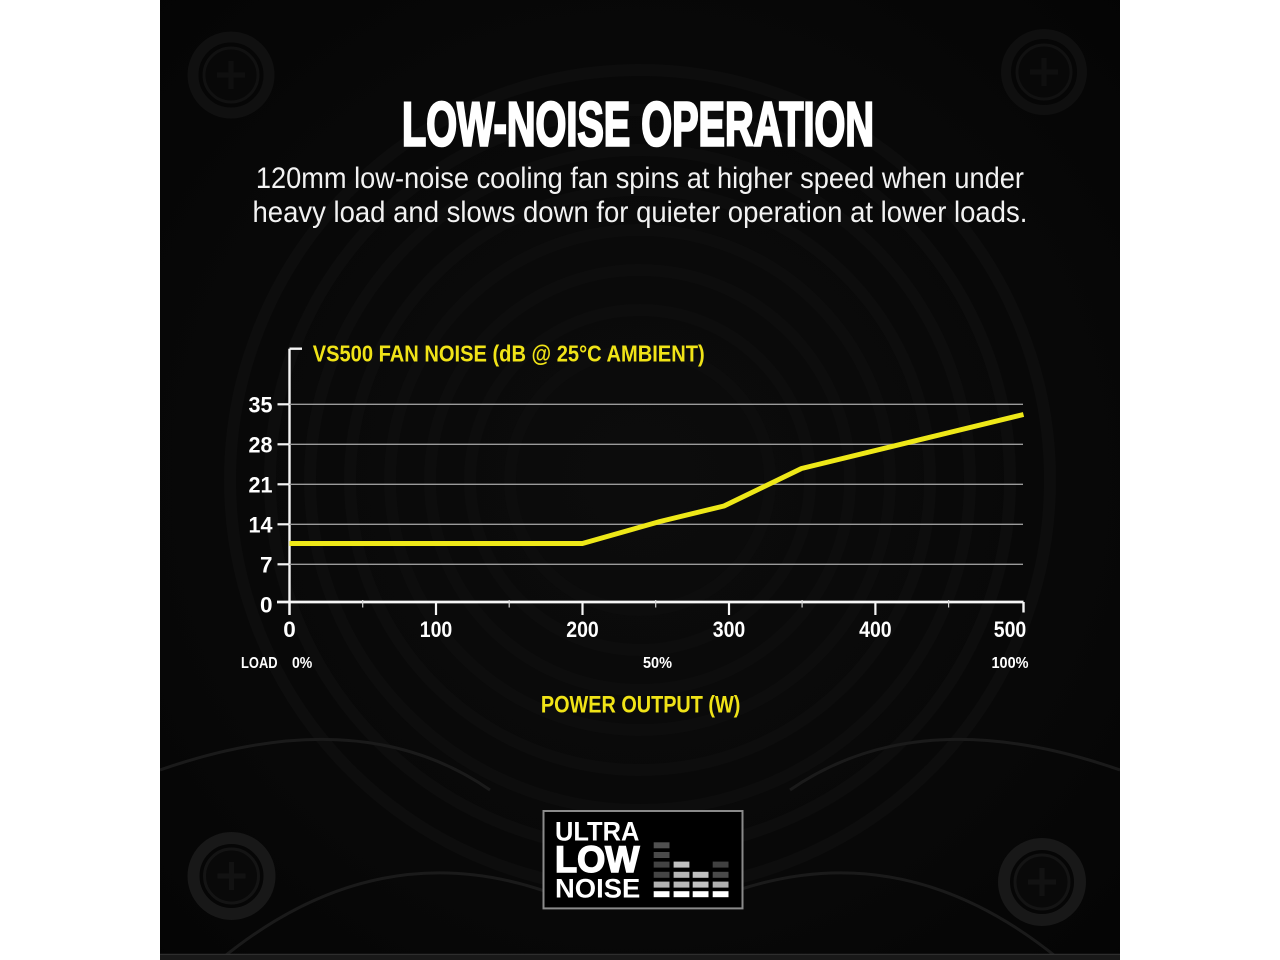 This screenshot has width=1280, height=960. I want to click on svg-text:VS500 FAN NOISE (dB @ 25°C AMB: VS500 FAN NOISE (dB @ 25°C AMBIENT), so click(509, 354).